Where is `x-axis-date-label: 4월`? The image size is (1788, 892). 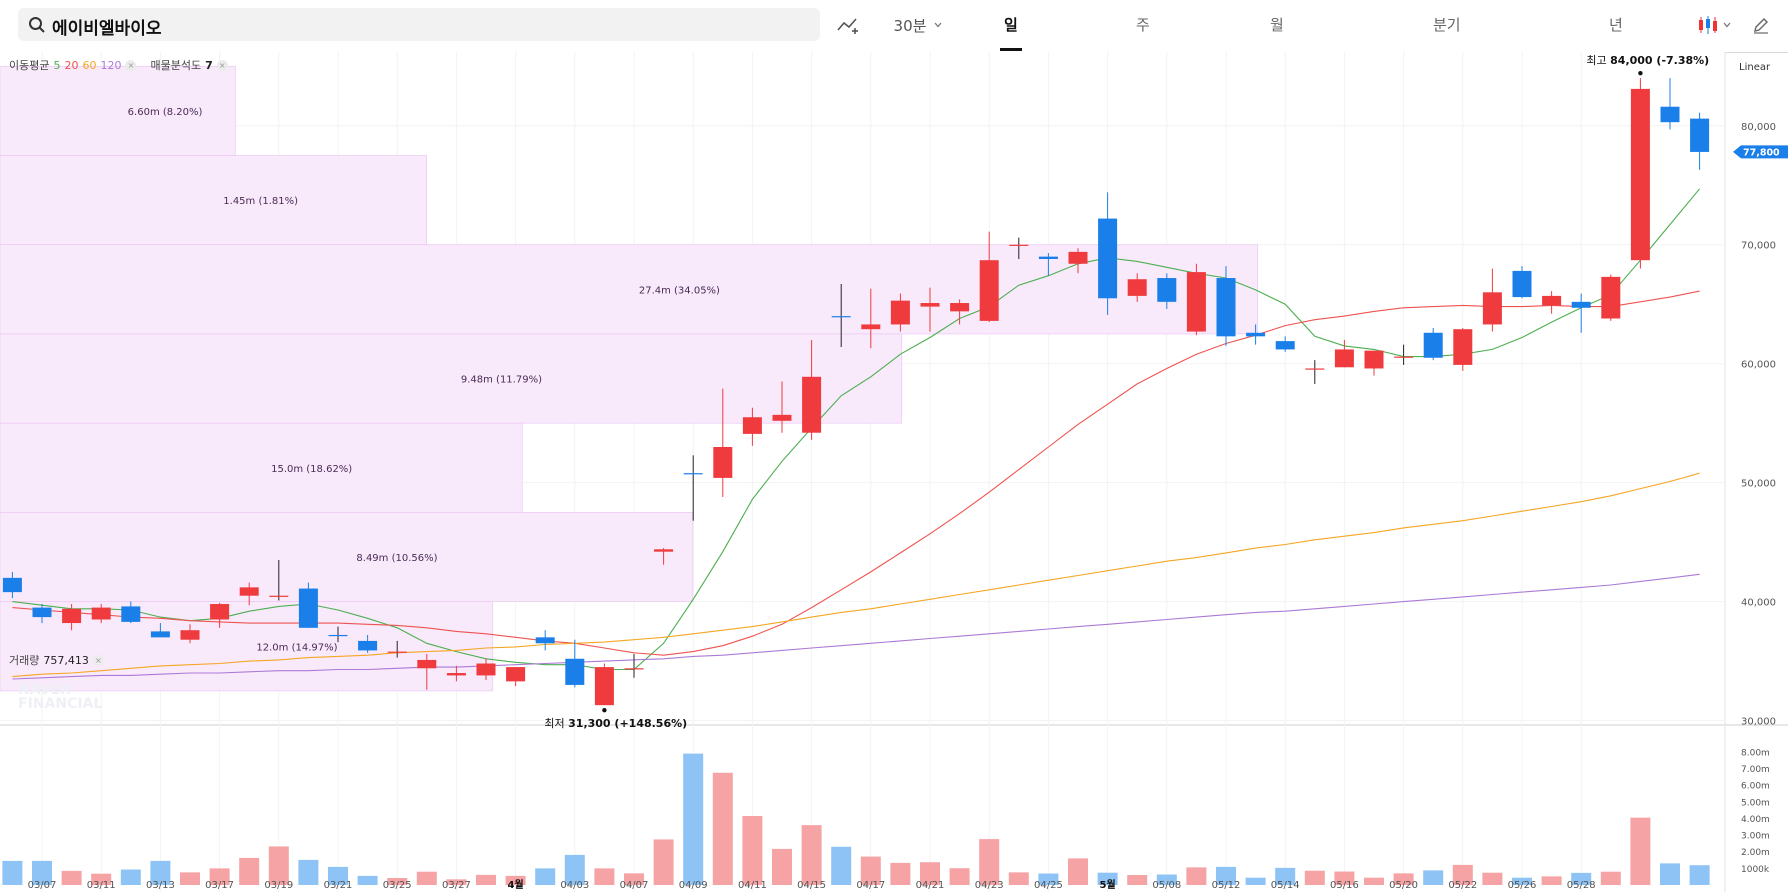
x-axis-date-label: 4월 is located at coordinates (516, 885).